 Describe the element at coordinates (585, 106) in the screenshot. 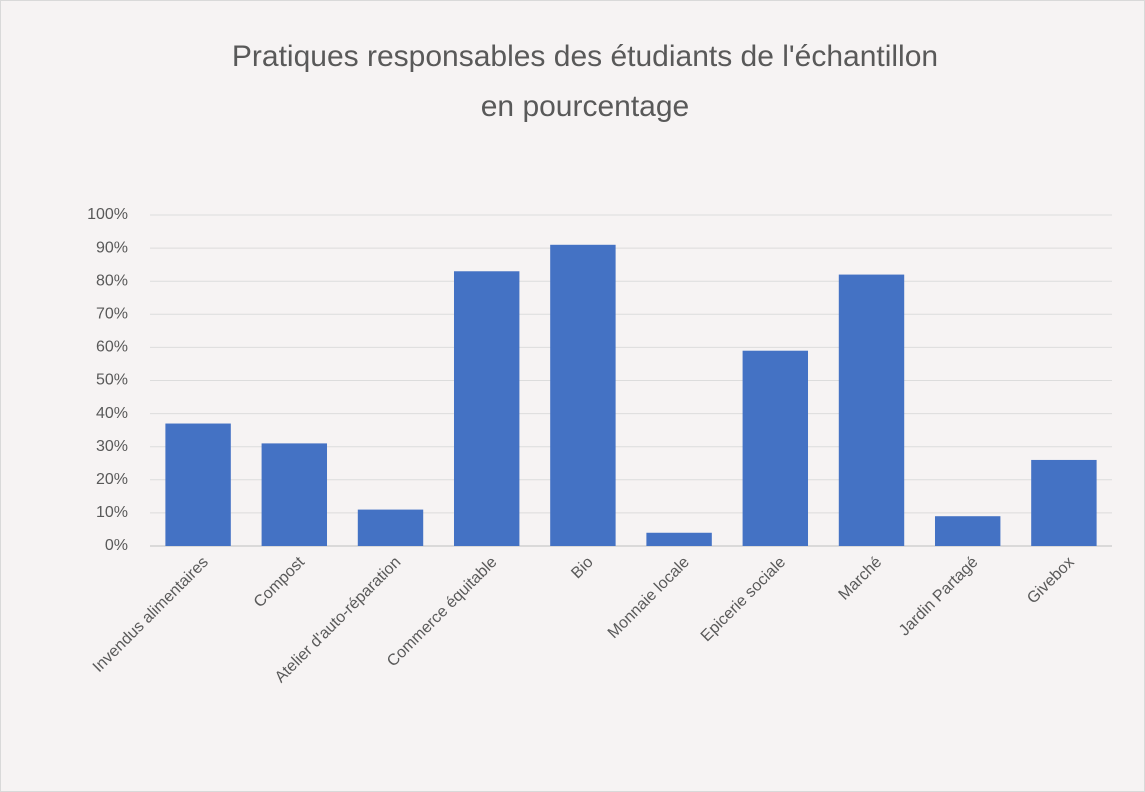

I see `chart-title: en pourcentage` at that location.